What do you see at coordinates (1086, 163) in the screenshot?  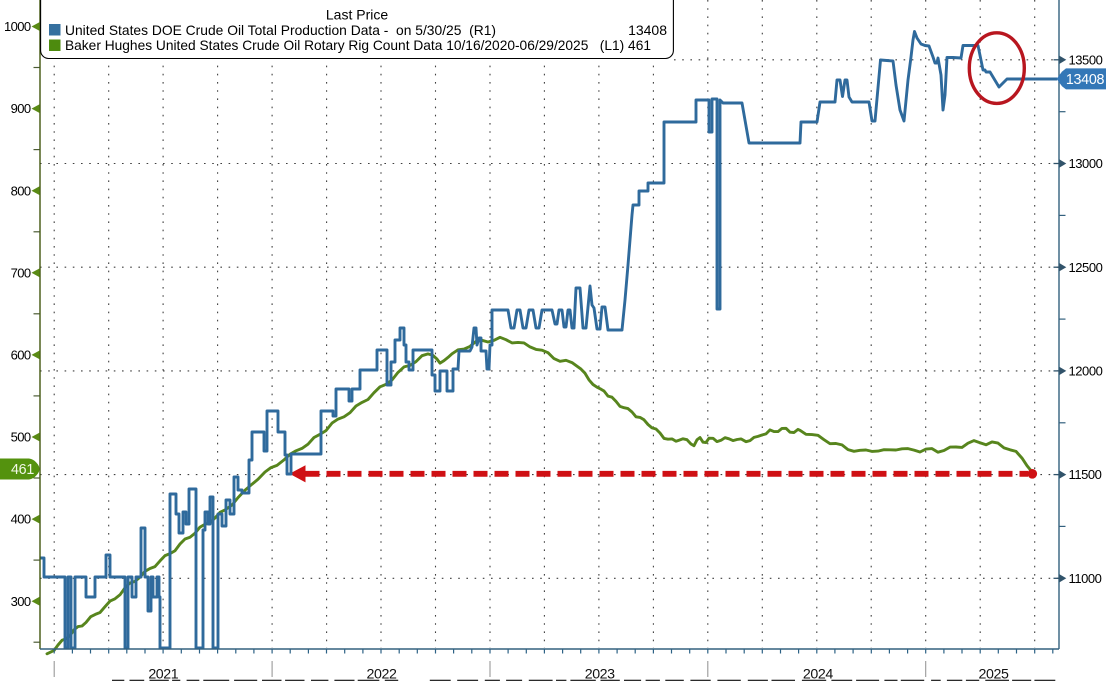 I see `svg-text: 13000` at bounding box center [1086, 163].